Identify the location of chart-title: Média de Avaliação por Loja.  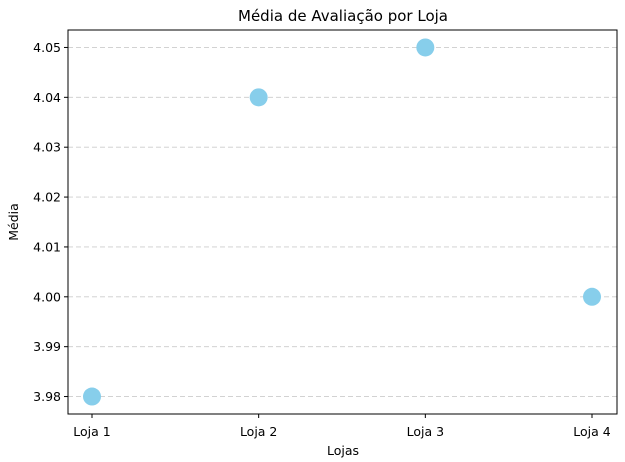
(343, 16).